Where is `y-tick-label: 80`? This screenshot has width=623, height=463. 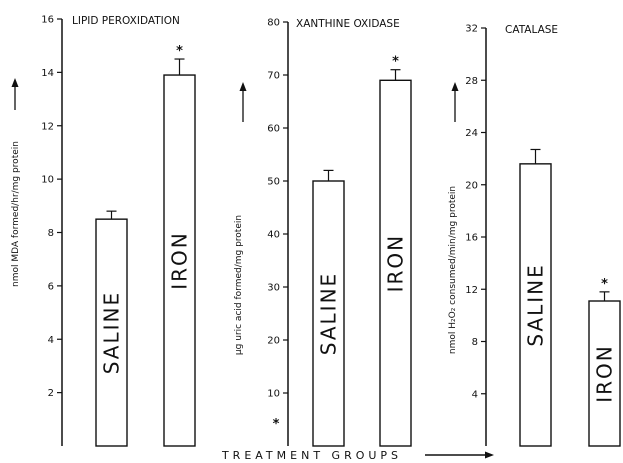 y-tick-label: 80 is located at coordinates (273, 23).